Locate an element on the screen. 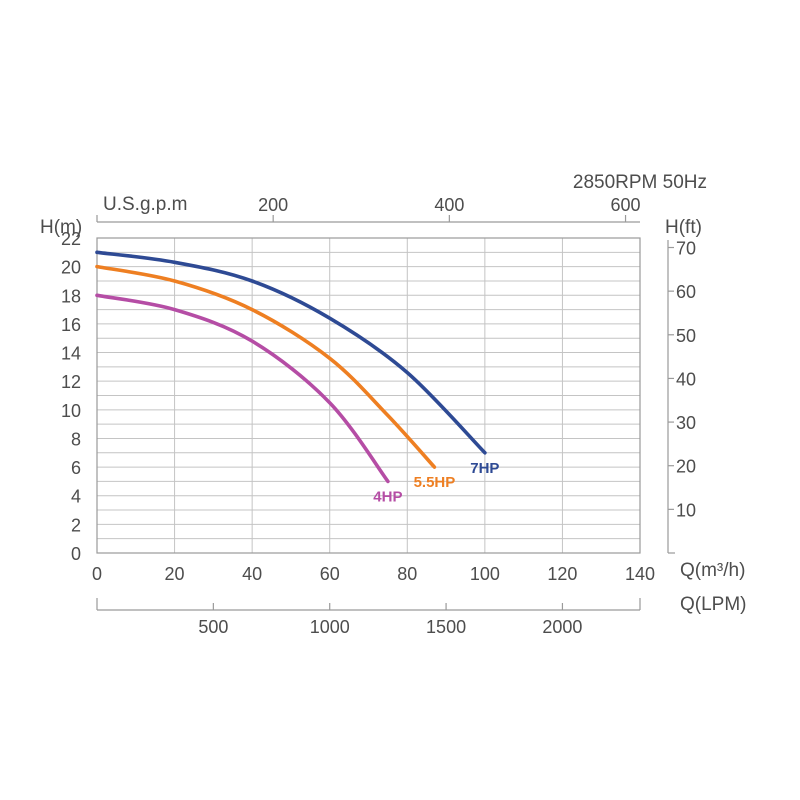 Image resolution: width=800 pixels, height=800 pixels. x-top-tick-label: 600 is located at coordinates (626, 205).